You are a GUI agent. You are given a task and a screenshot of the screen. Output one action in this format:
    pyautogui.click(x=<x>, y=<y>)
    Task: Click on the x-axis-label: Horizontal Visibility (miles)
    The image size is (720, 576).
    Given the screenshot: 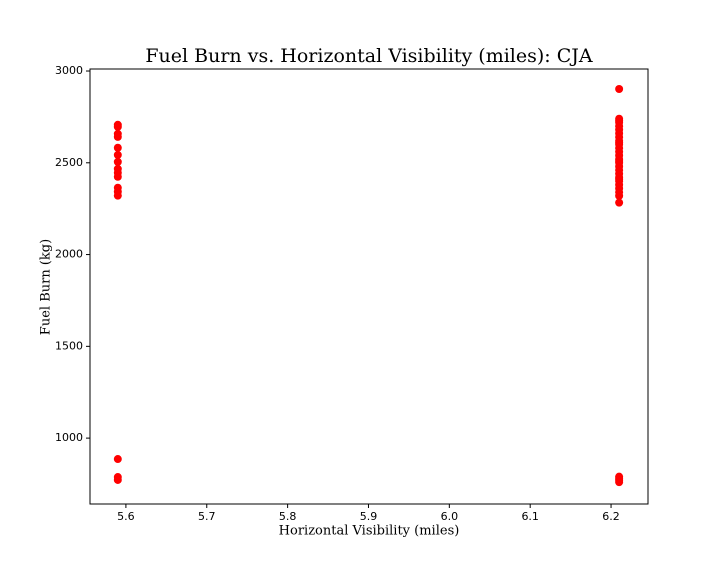 What is the action you would take?
    pyautogui.click(x=369, y=531)
    